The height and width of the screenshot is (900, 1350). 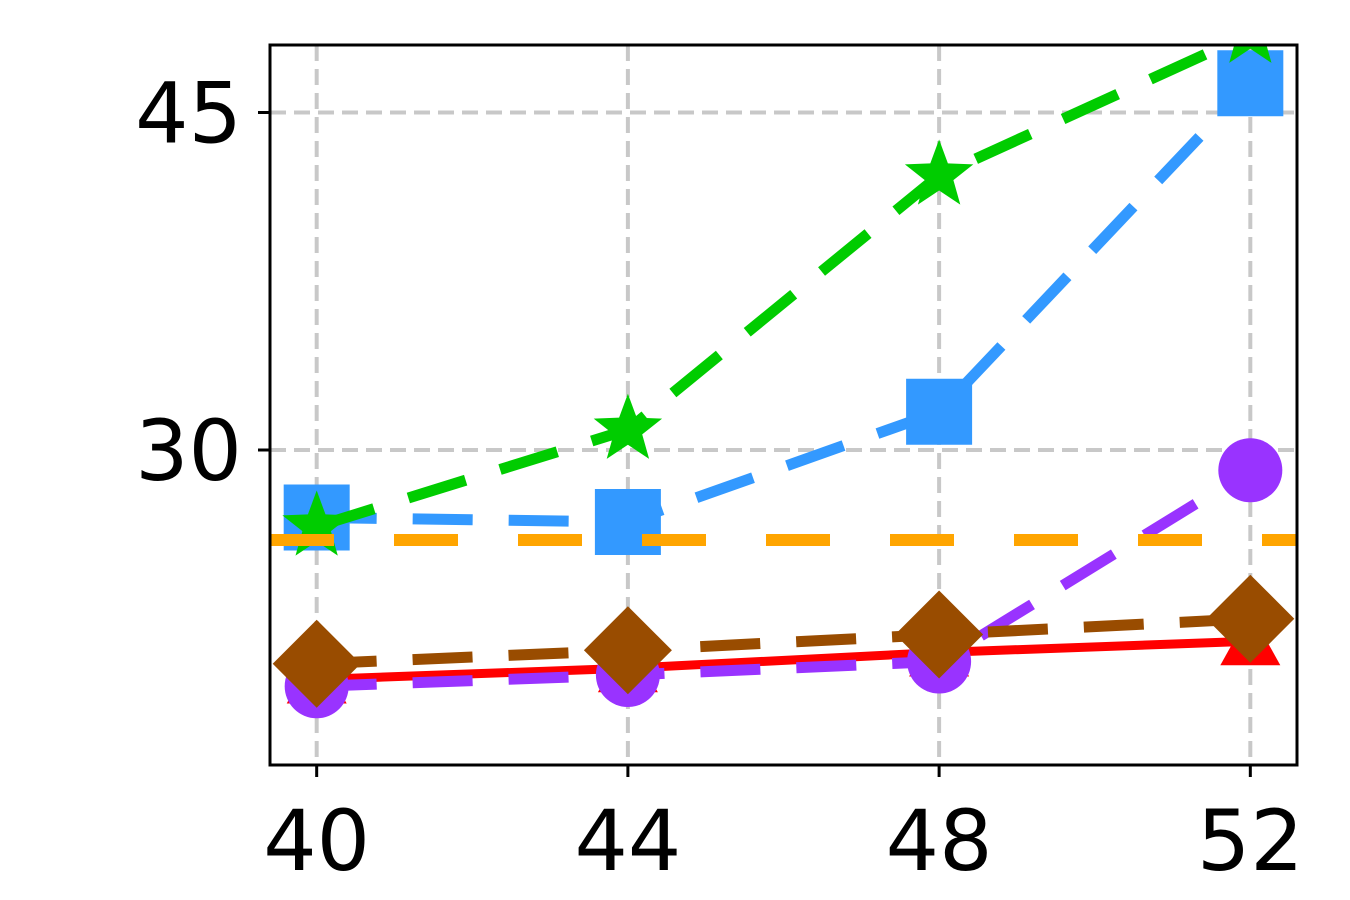 What do you see at coordinates (188, 114) in the screenshot?
I see `y-tick-label: 45` at bounding box center [188, 114].